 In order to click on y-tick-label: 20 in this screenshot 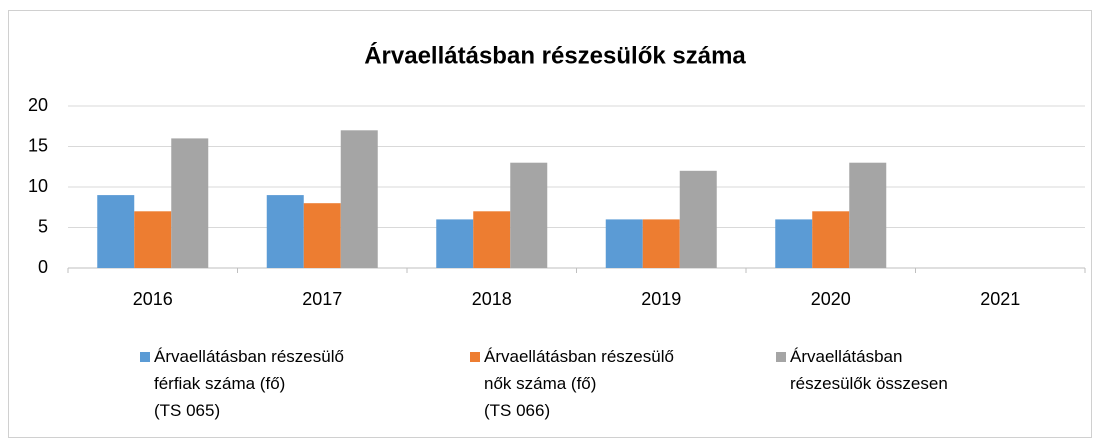, I will do `click(38, 105)`.